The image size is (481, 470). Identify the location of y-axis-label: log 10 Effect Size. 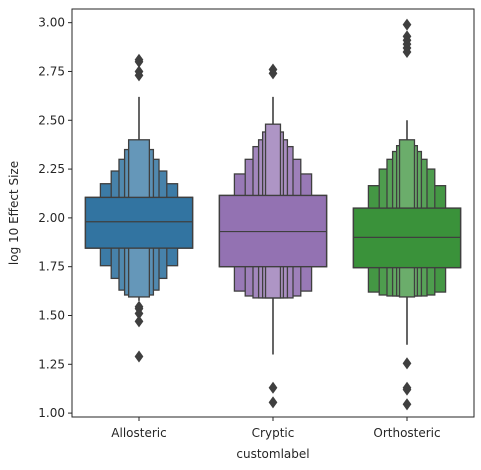
(14, 213).